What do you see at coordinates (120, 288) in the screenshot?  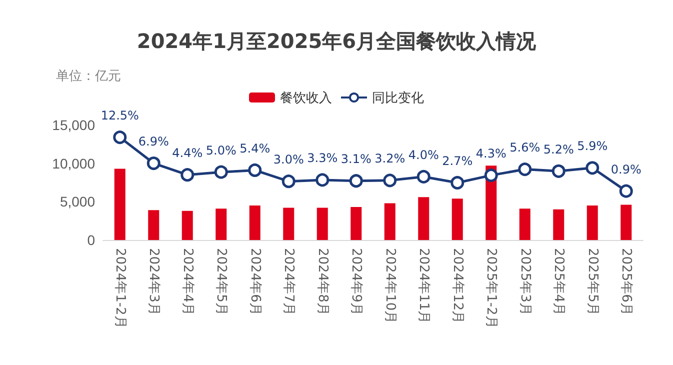 I see `x-tick-label: 2024年1-2月` at bounding box center [120, 288].